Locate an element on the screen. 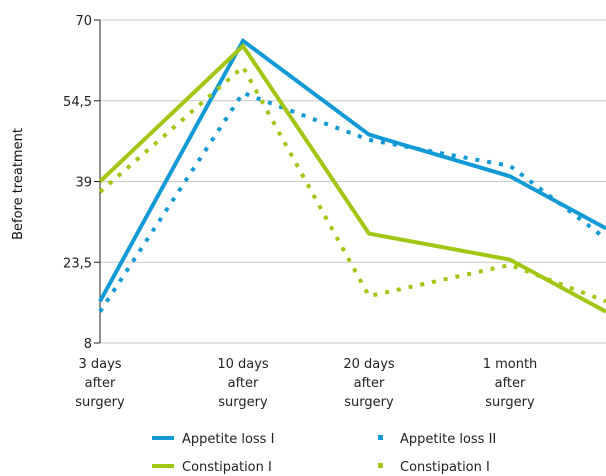 This screenshot has width=606, height=476. legend-item: Appetite loss I is located at coordinates (213, 439).